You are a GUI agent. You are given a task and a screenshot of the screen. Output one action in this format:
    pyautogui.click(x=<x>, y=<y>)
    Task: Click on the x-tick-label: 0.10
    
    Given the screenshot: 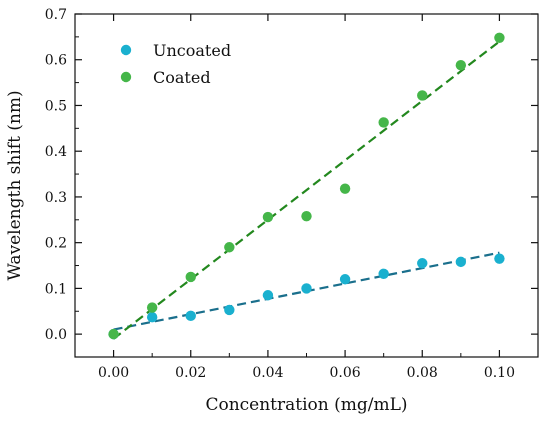 What is the action you would take?
    pyautogui.click(x=499, y=373)
    